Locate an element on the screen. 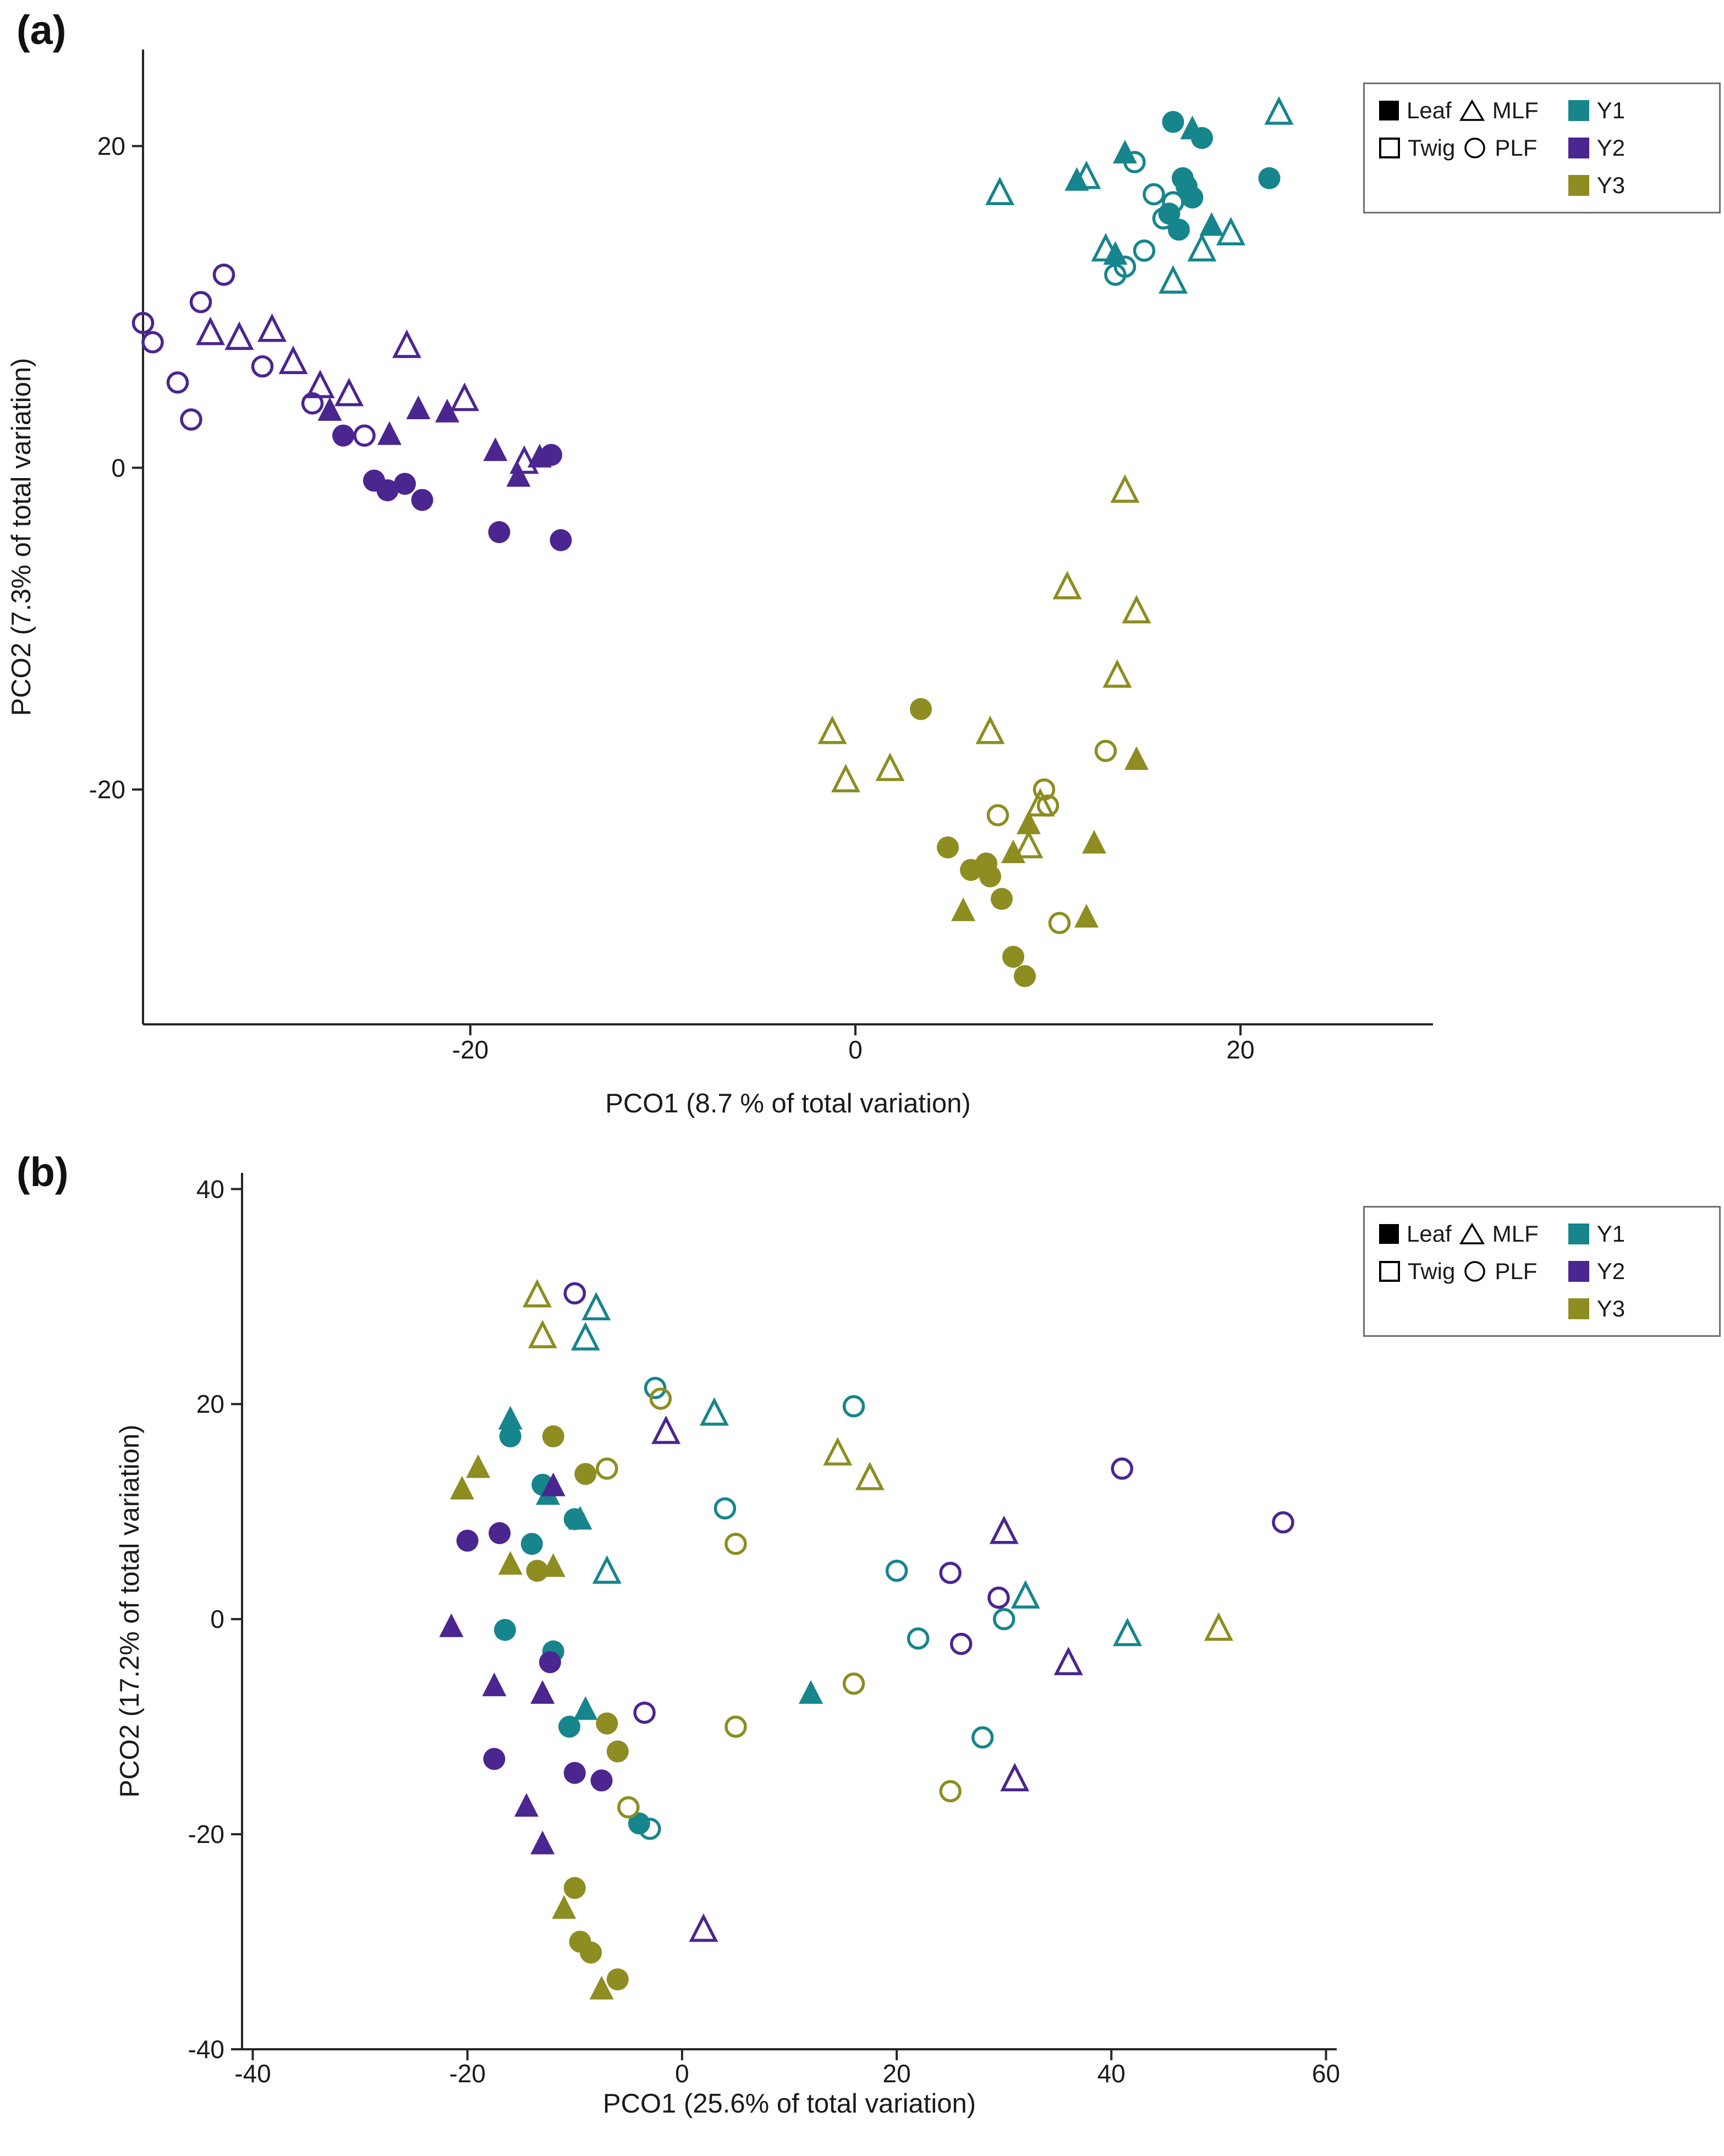 The height and width of the screenshot is (2156, 1724). legend-row-y3: Y3 is located at coordinates (1597, 185).